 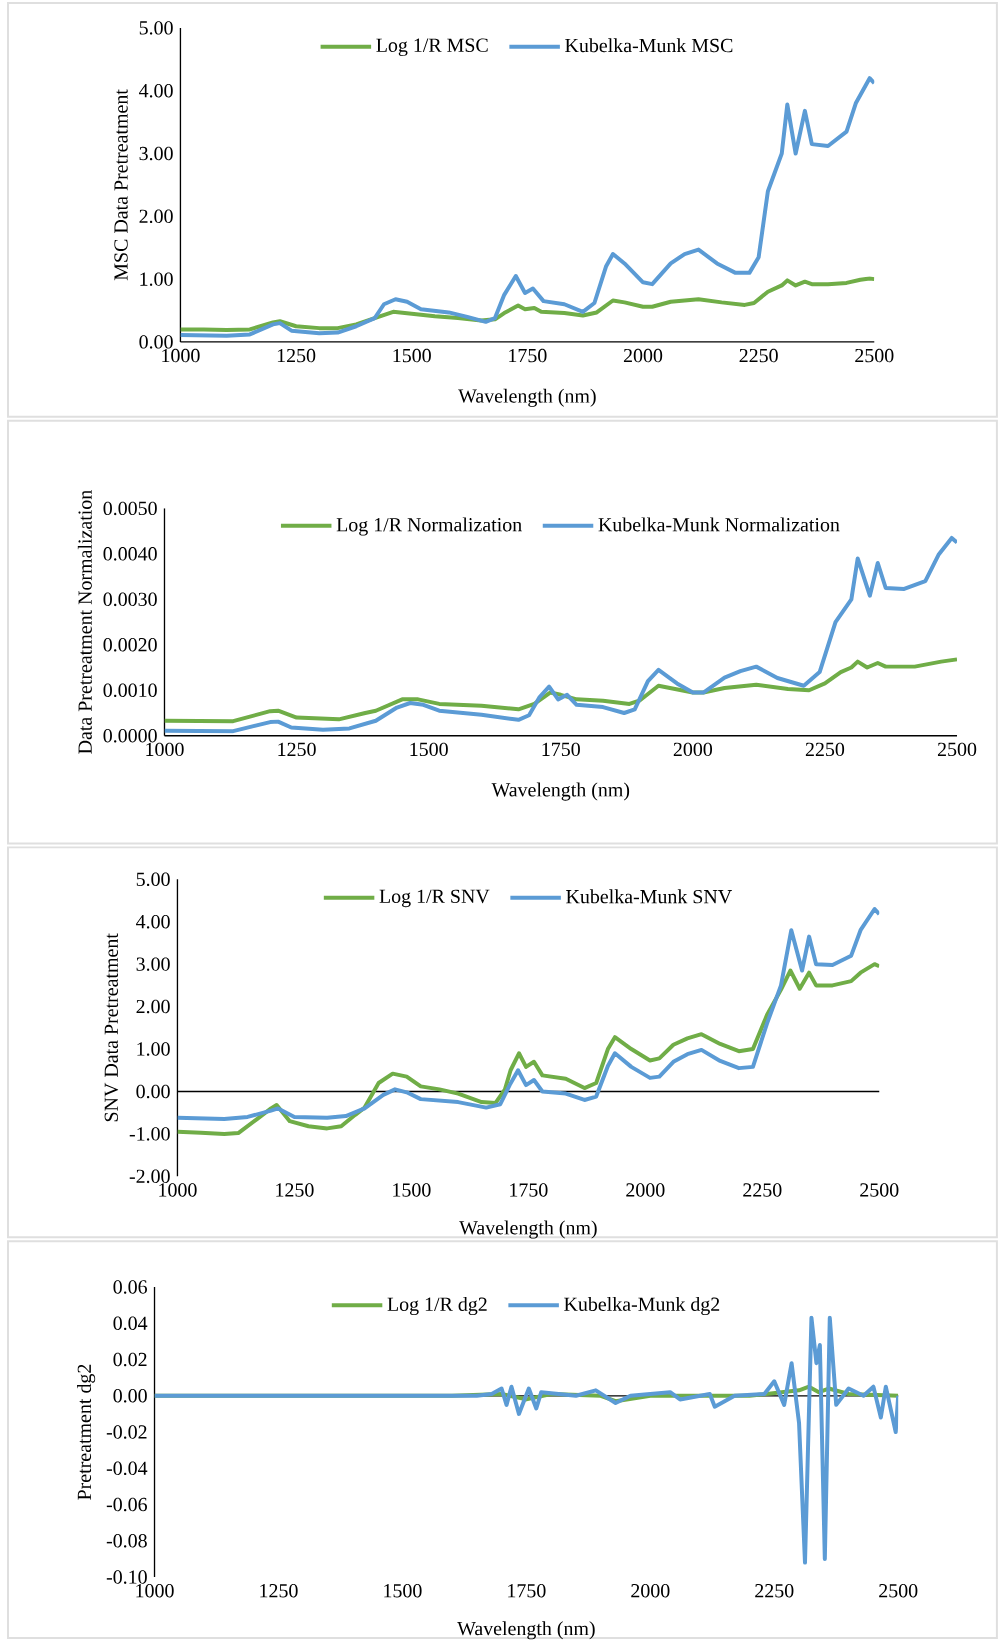 What do you see at coordinates (130, 554) in the screenshot?
I see `y-tick-label: 0.0040` at bounding box center [130, 554].